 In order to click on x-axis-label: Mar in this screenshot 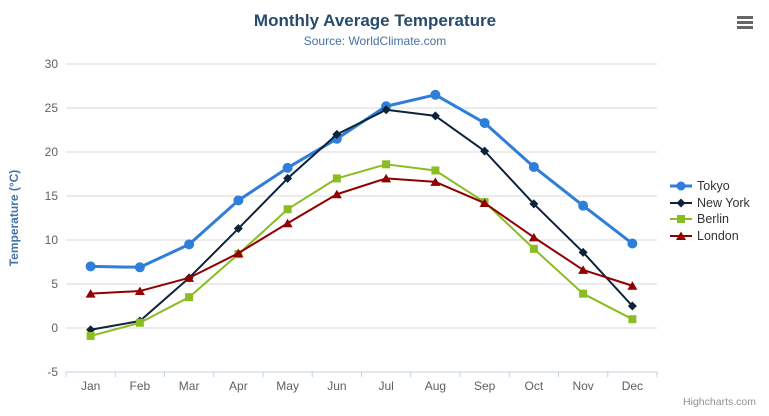, I will do `click(189, 386)`.